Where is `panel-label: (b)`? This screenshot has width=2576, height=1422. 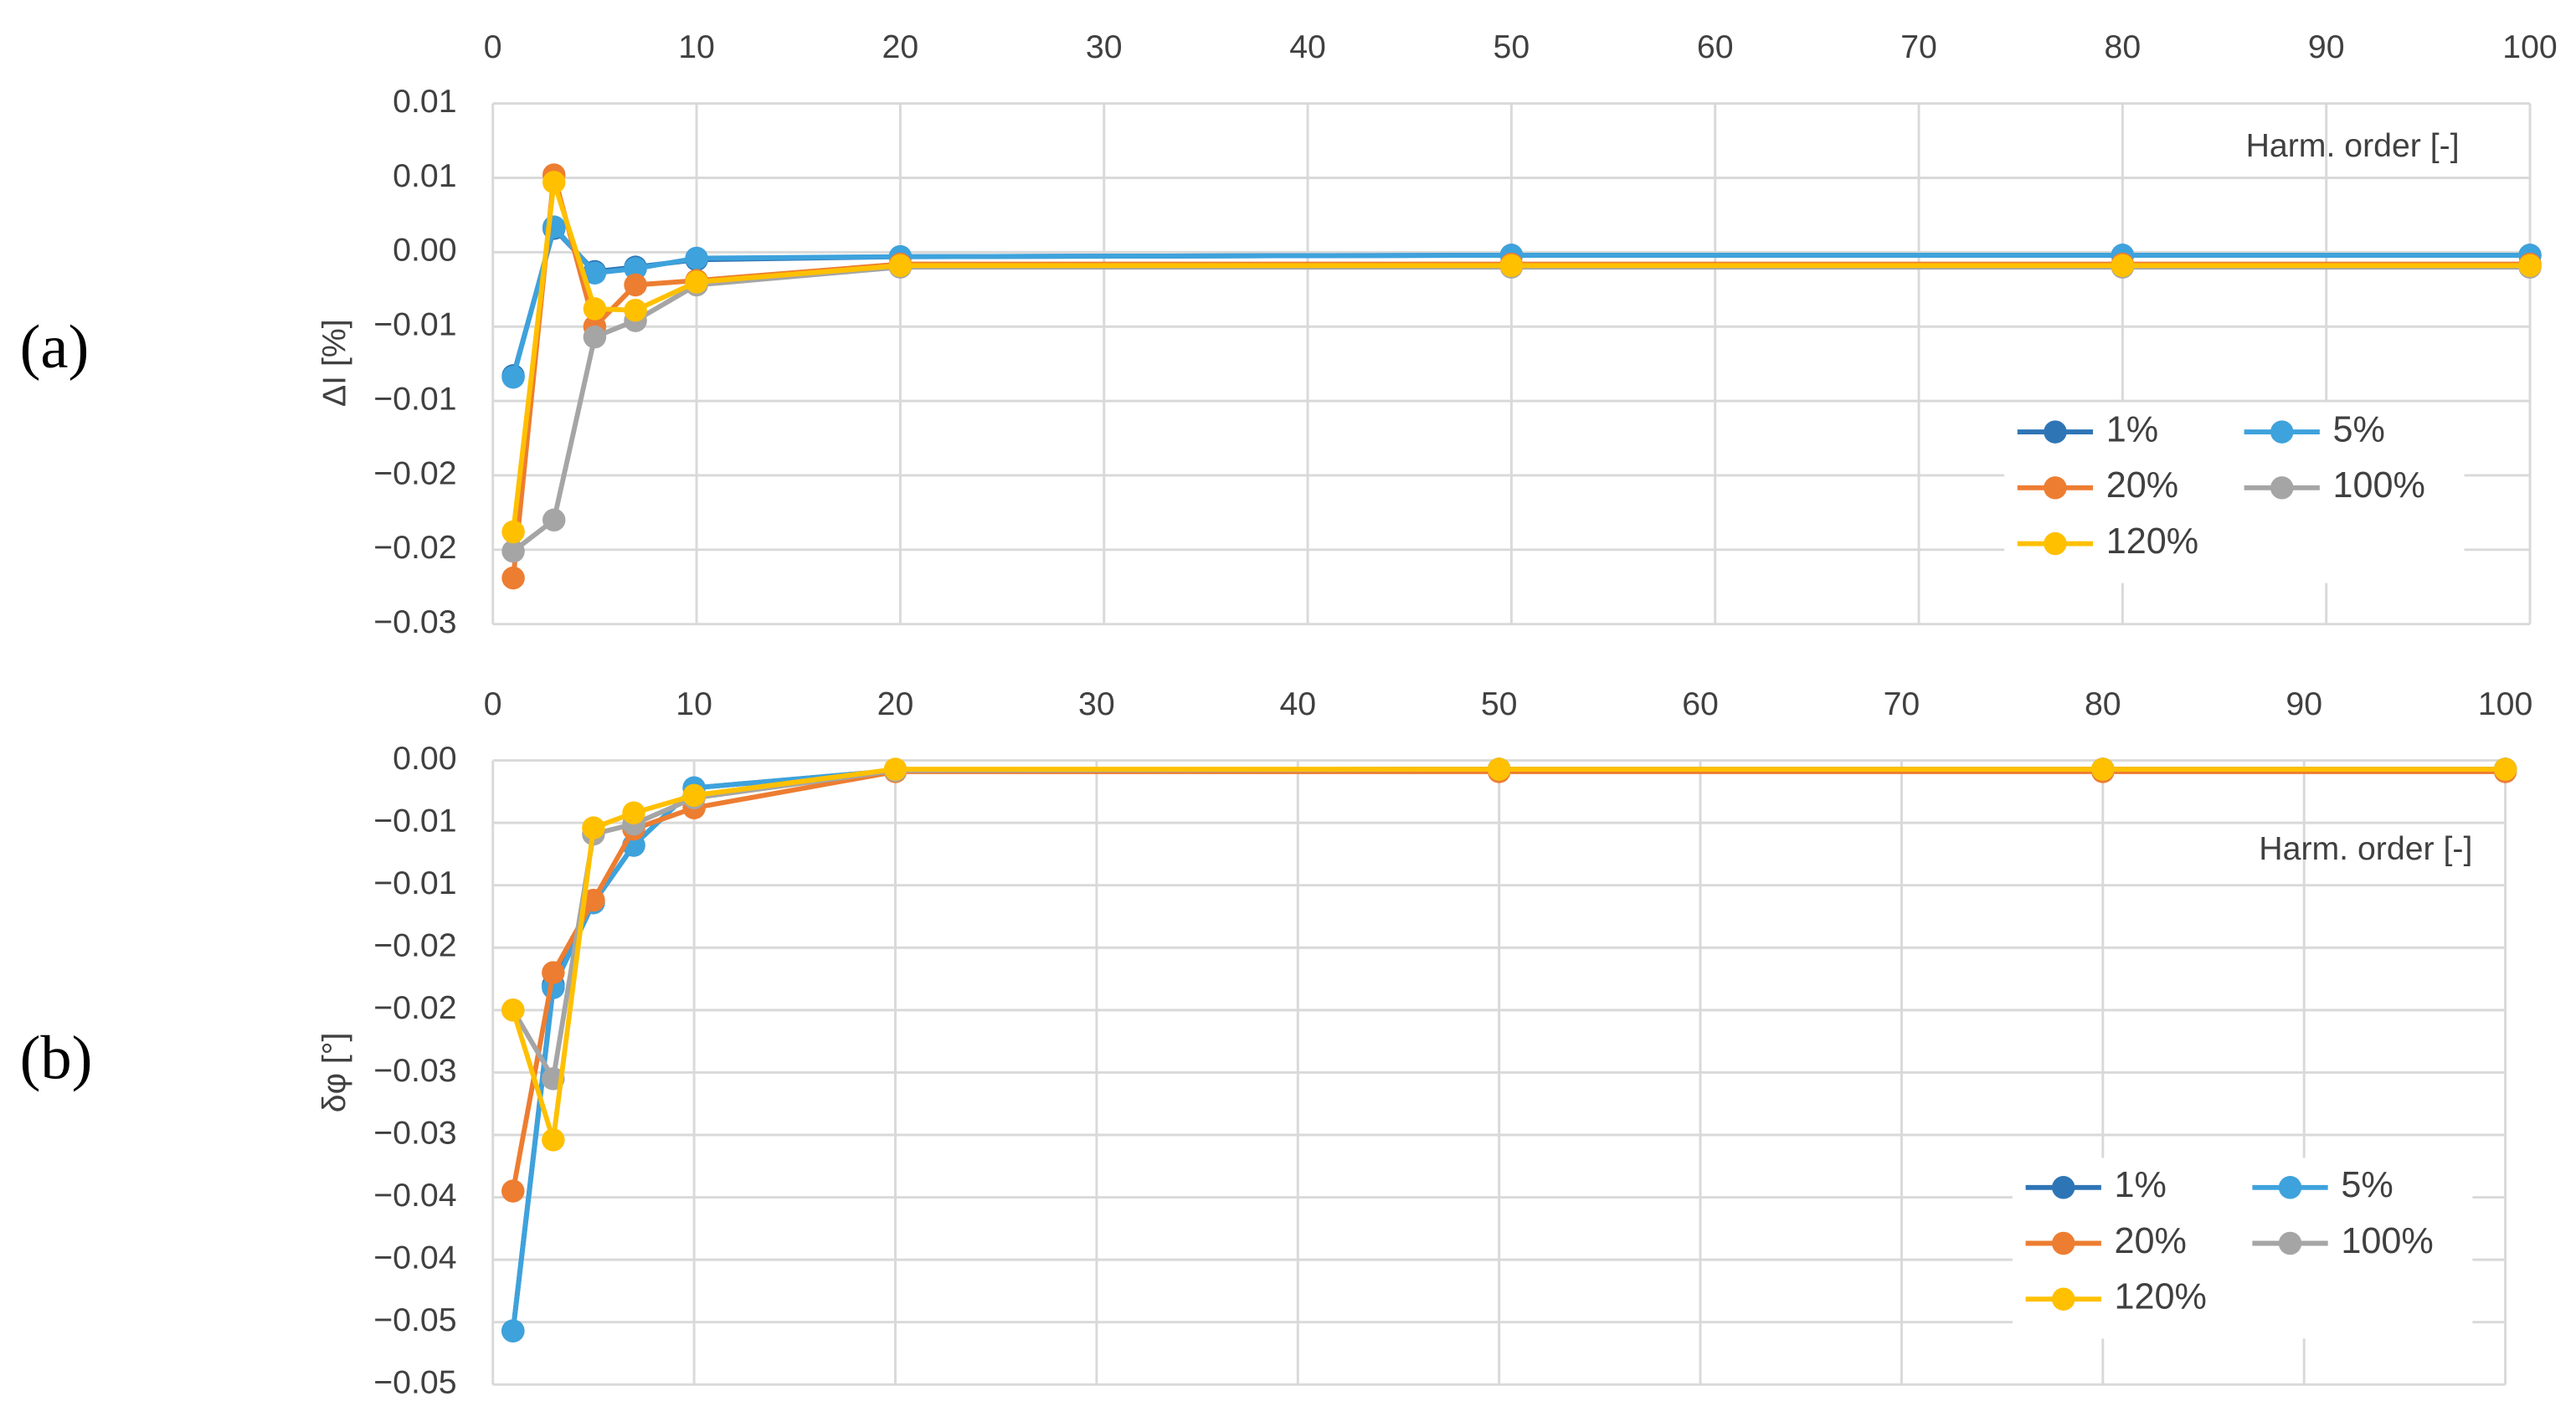 panel-label: (b) is located at coordinates (57, 1058).